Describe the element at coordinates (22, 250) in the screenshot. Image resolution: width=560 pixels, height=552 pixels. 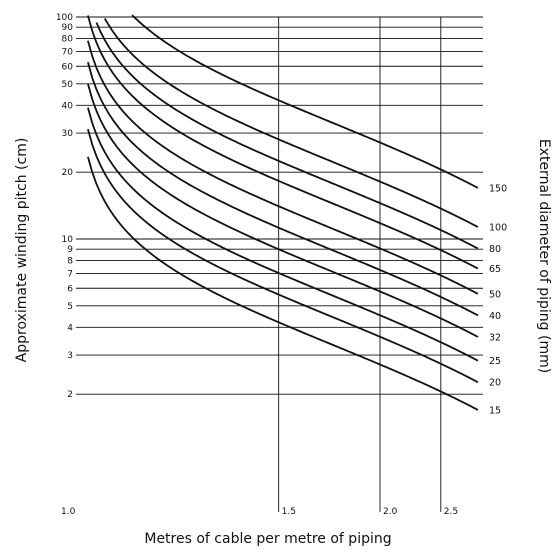
I see `y-axis-title: Approximate winding pitch (cm)` at that location.